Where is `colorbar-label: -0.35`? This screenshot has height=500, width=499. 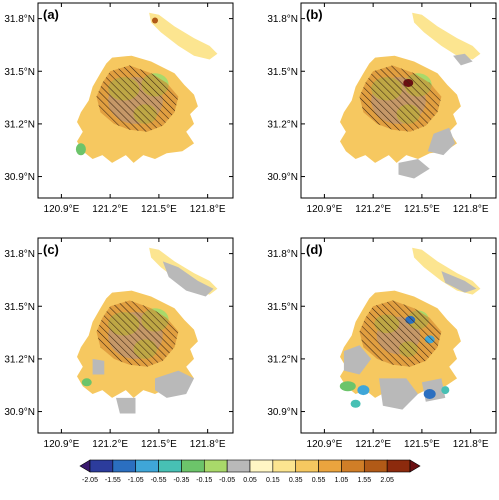
colorbar-label: -0.35 is located at coordinates (181, 480).